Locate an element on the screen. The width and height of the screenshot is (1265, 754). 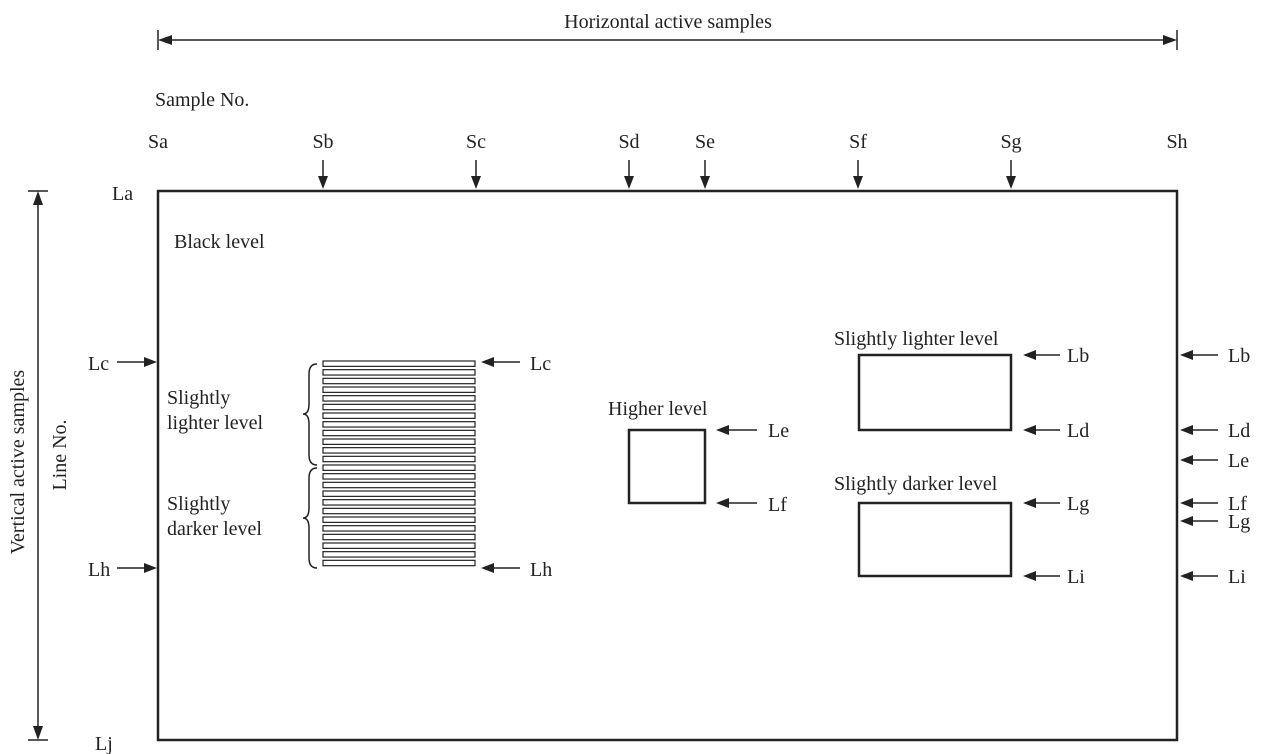
sample-label-sg: Sg is located at coordinates (1010, 142).